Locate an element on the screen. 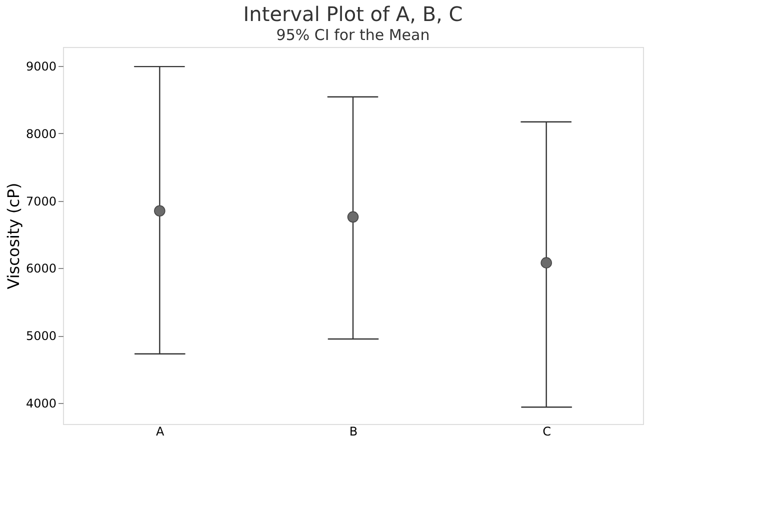 This screenshot has height=513, width=765. x-tick-label: B is located at coordinates (353, 431).